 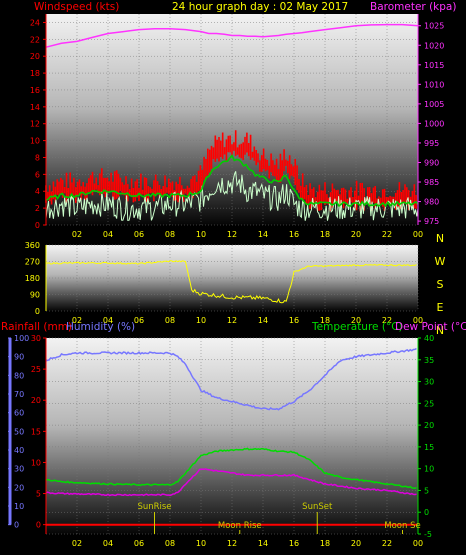 What do you see at coordinates (413, 7) in the screenshot?
I see `barometer-axis-label: Barometer (kpa)` at bounding box center [413, 7].